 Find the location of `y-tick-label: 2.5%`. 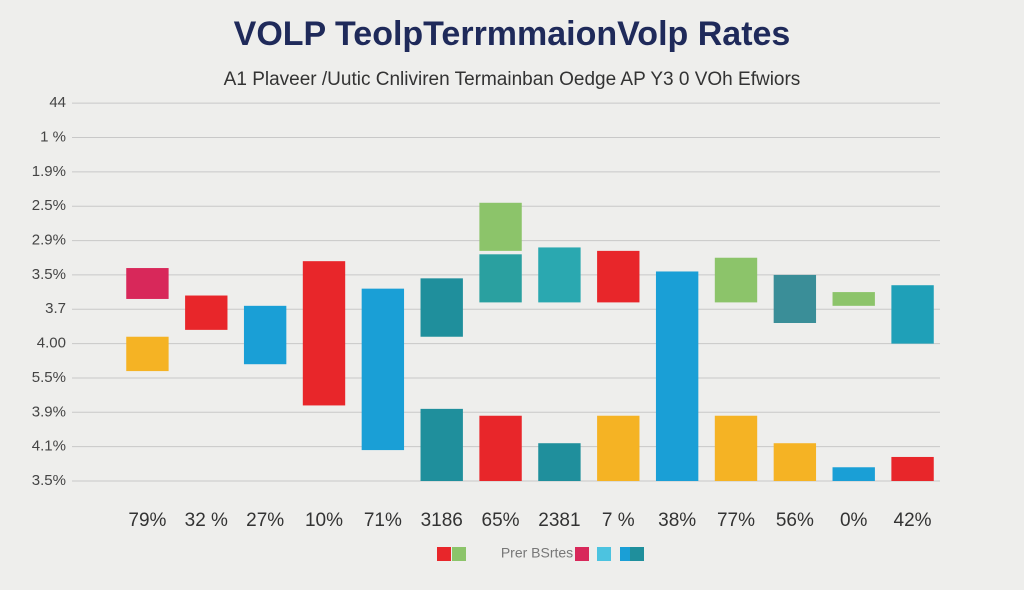

y-tick-label: 2.5% is located at coordinates (49, 205).